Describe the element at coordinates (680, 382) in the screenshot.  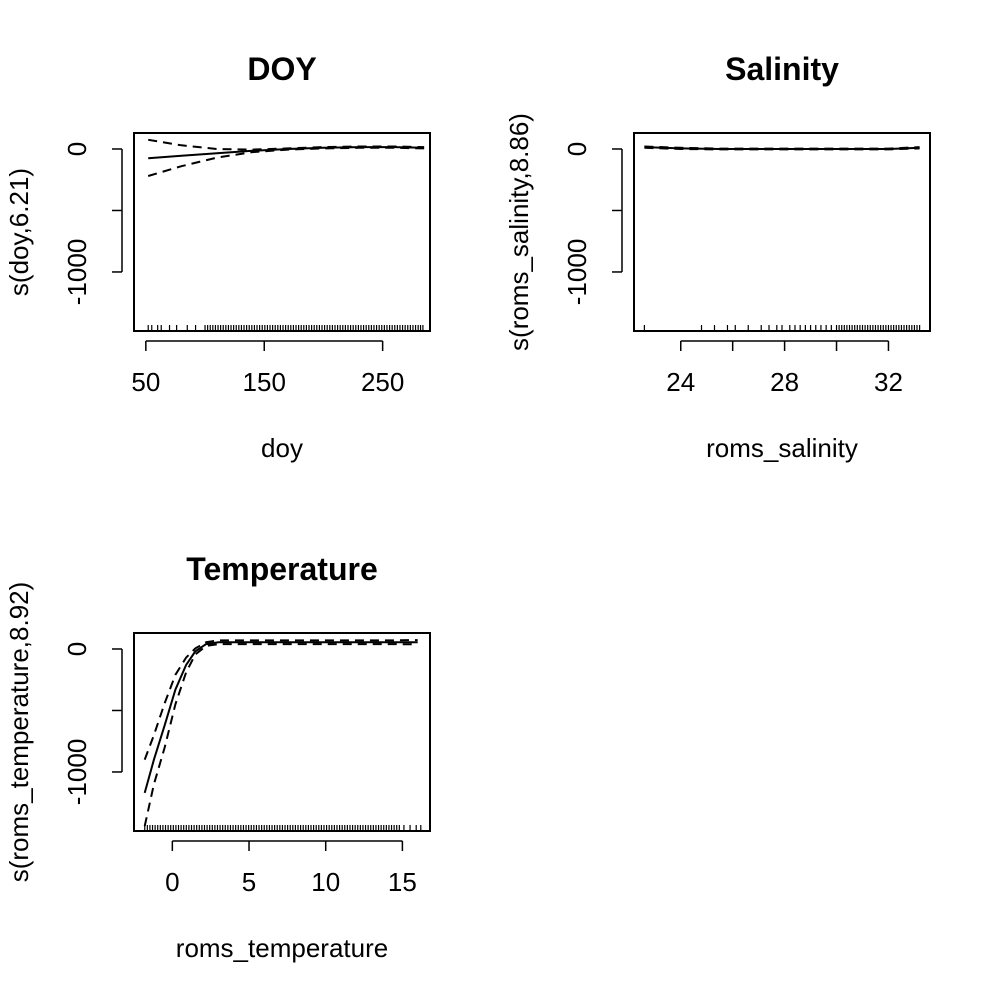
I see `x-tick-label: 24` at that location.